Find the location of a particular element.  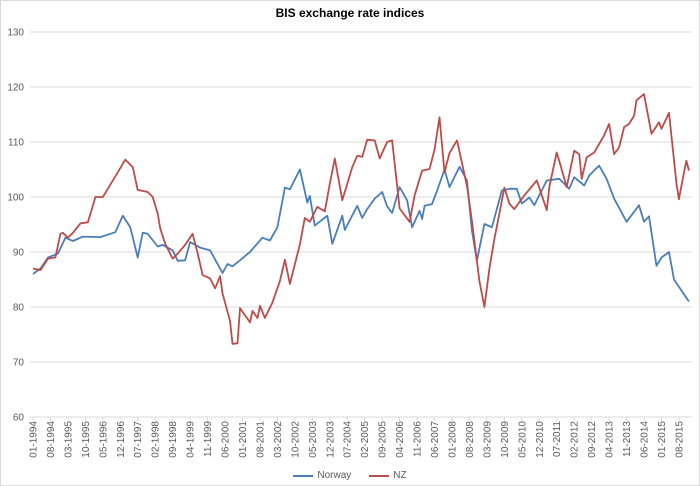

legend: Norway NZ is located at coordinates (350, 475).